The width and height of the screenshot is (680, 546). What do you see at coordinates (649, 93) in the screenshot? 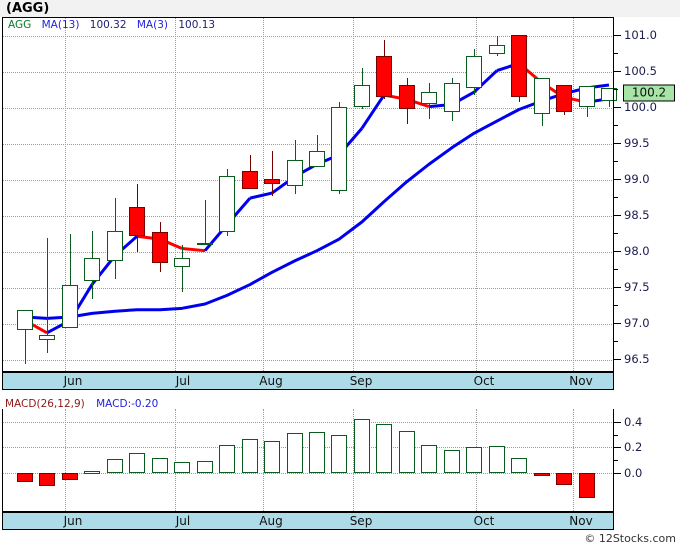
I see `last-price-tag: 100.2` at bounding box center [649, 93].